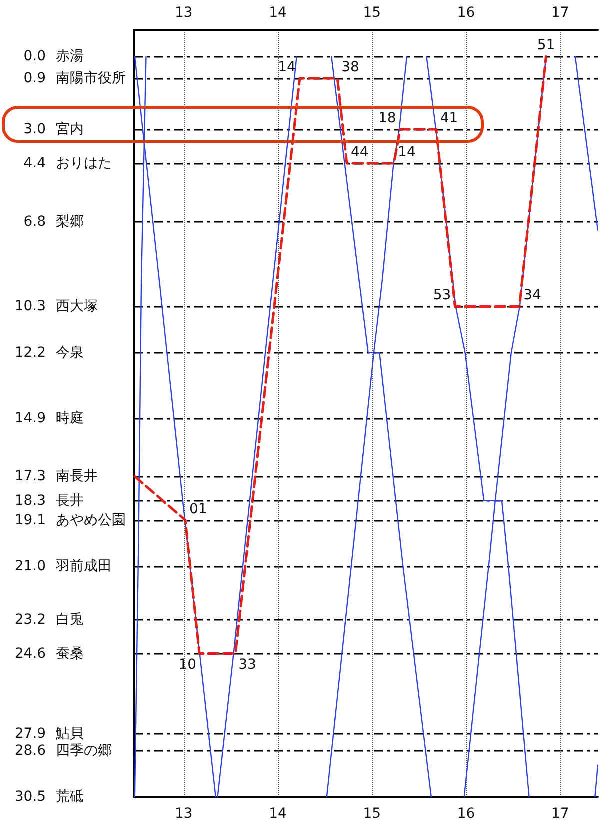 The width and height of the screenshot is (600, 824). Describe the element at coordinates (70, 418) in the screenshot. I see `text: 時庭` at that location.